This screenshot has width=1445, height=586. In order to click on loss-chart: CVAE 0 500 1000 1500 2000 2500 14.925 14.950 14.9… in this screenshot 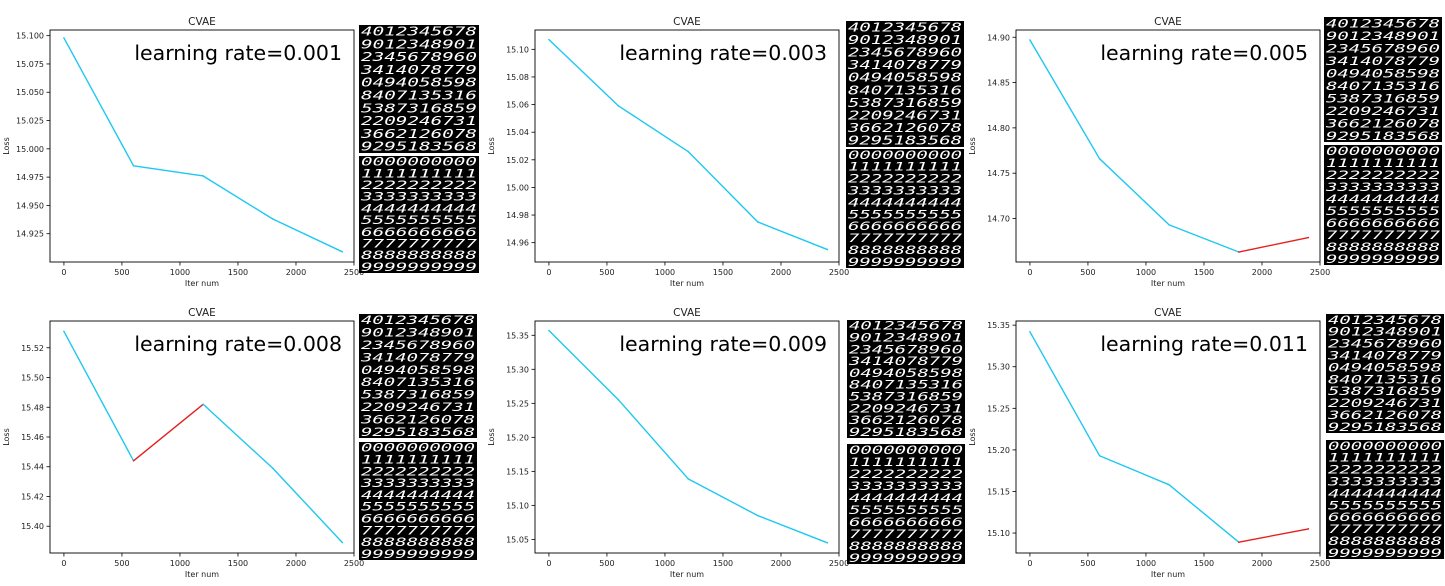, I will do `click(183, 152)`.